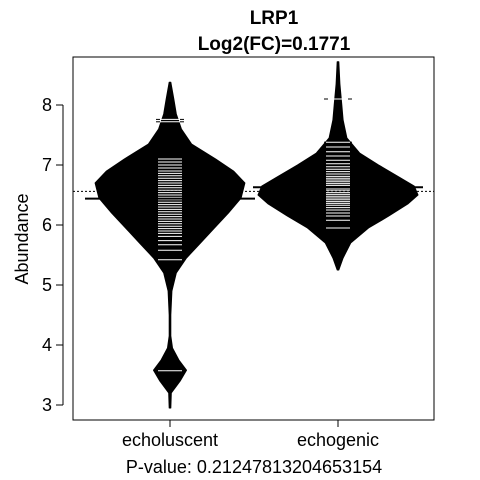 This screenshot has height=480, width=480. I want to click on chart-subtitle: Log2(FC)=0.1771, so click(274, 44).